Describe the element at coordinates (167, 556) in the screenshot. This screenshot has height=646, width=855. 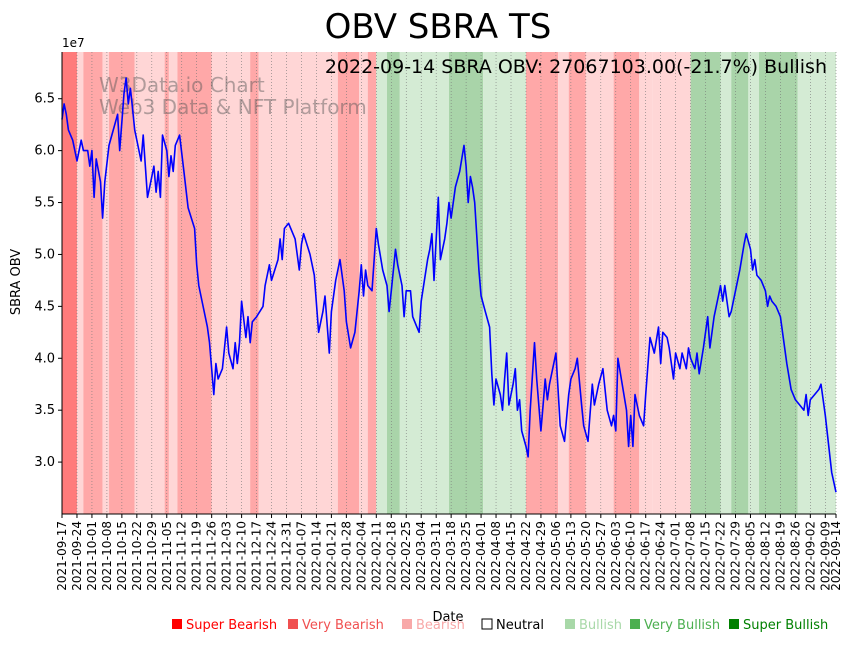
I see `x-tick-label: 2021-11-05` at that location.